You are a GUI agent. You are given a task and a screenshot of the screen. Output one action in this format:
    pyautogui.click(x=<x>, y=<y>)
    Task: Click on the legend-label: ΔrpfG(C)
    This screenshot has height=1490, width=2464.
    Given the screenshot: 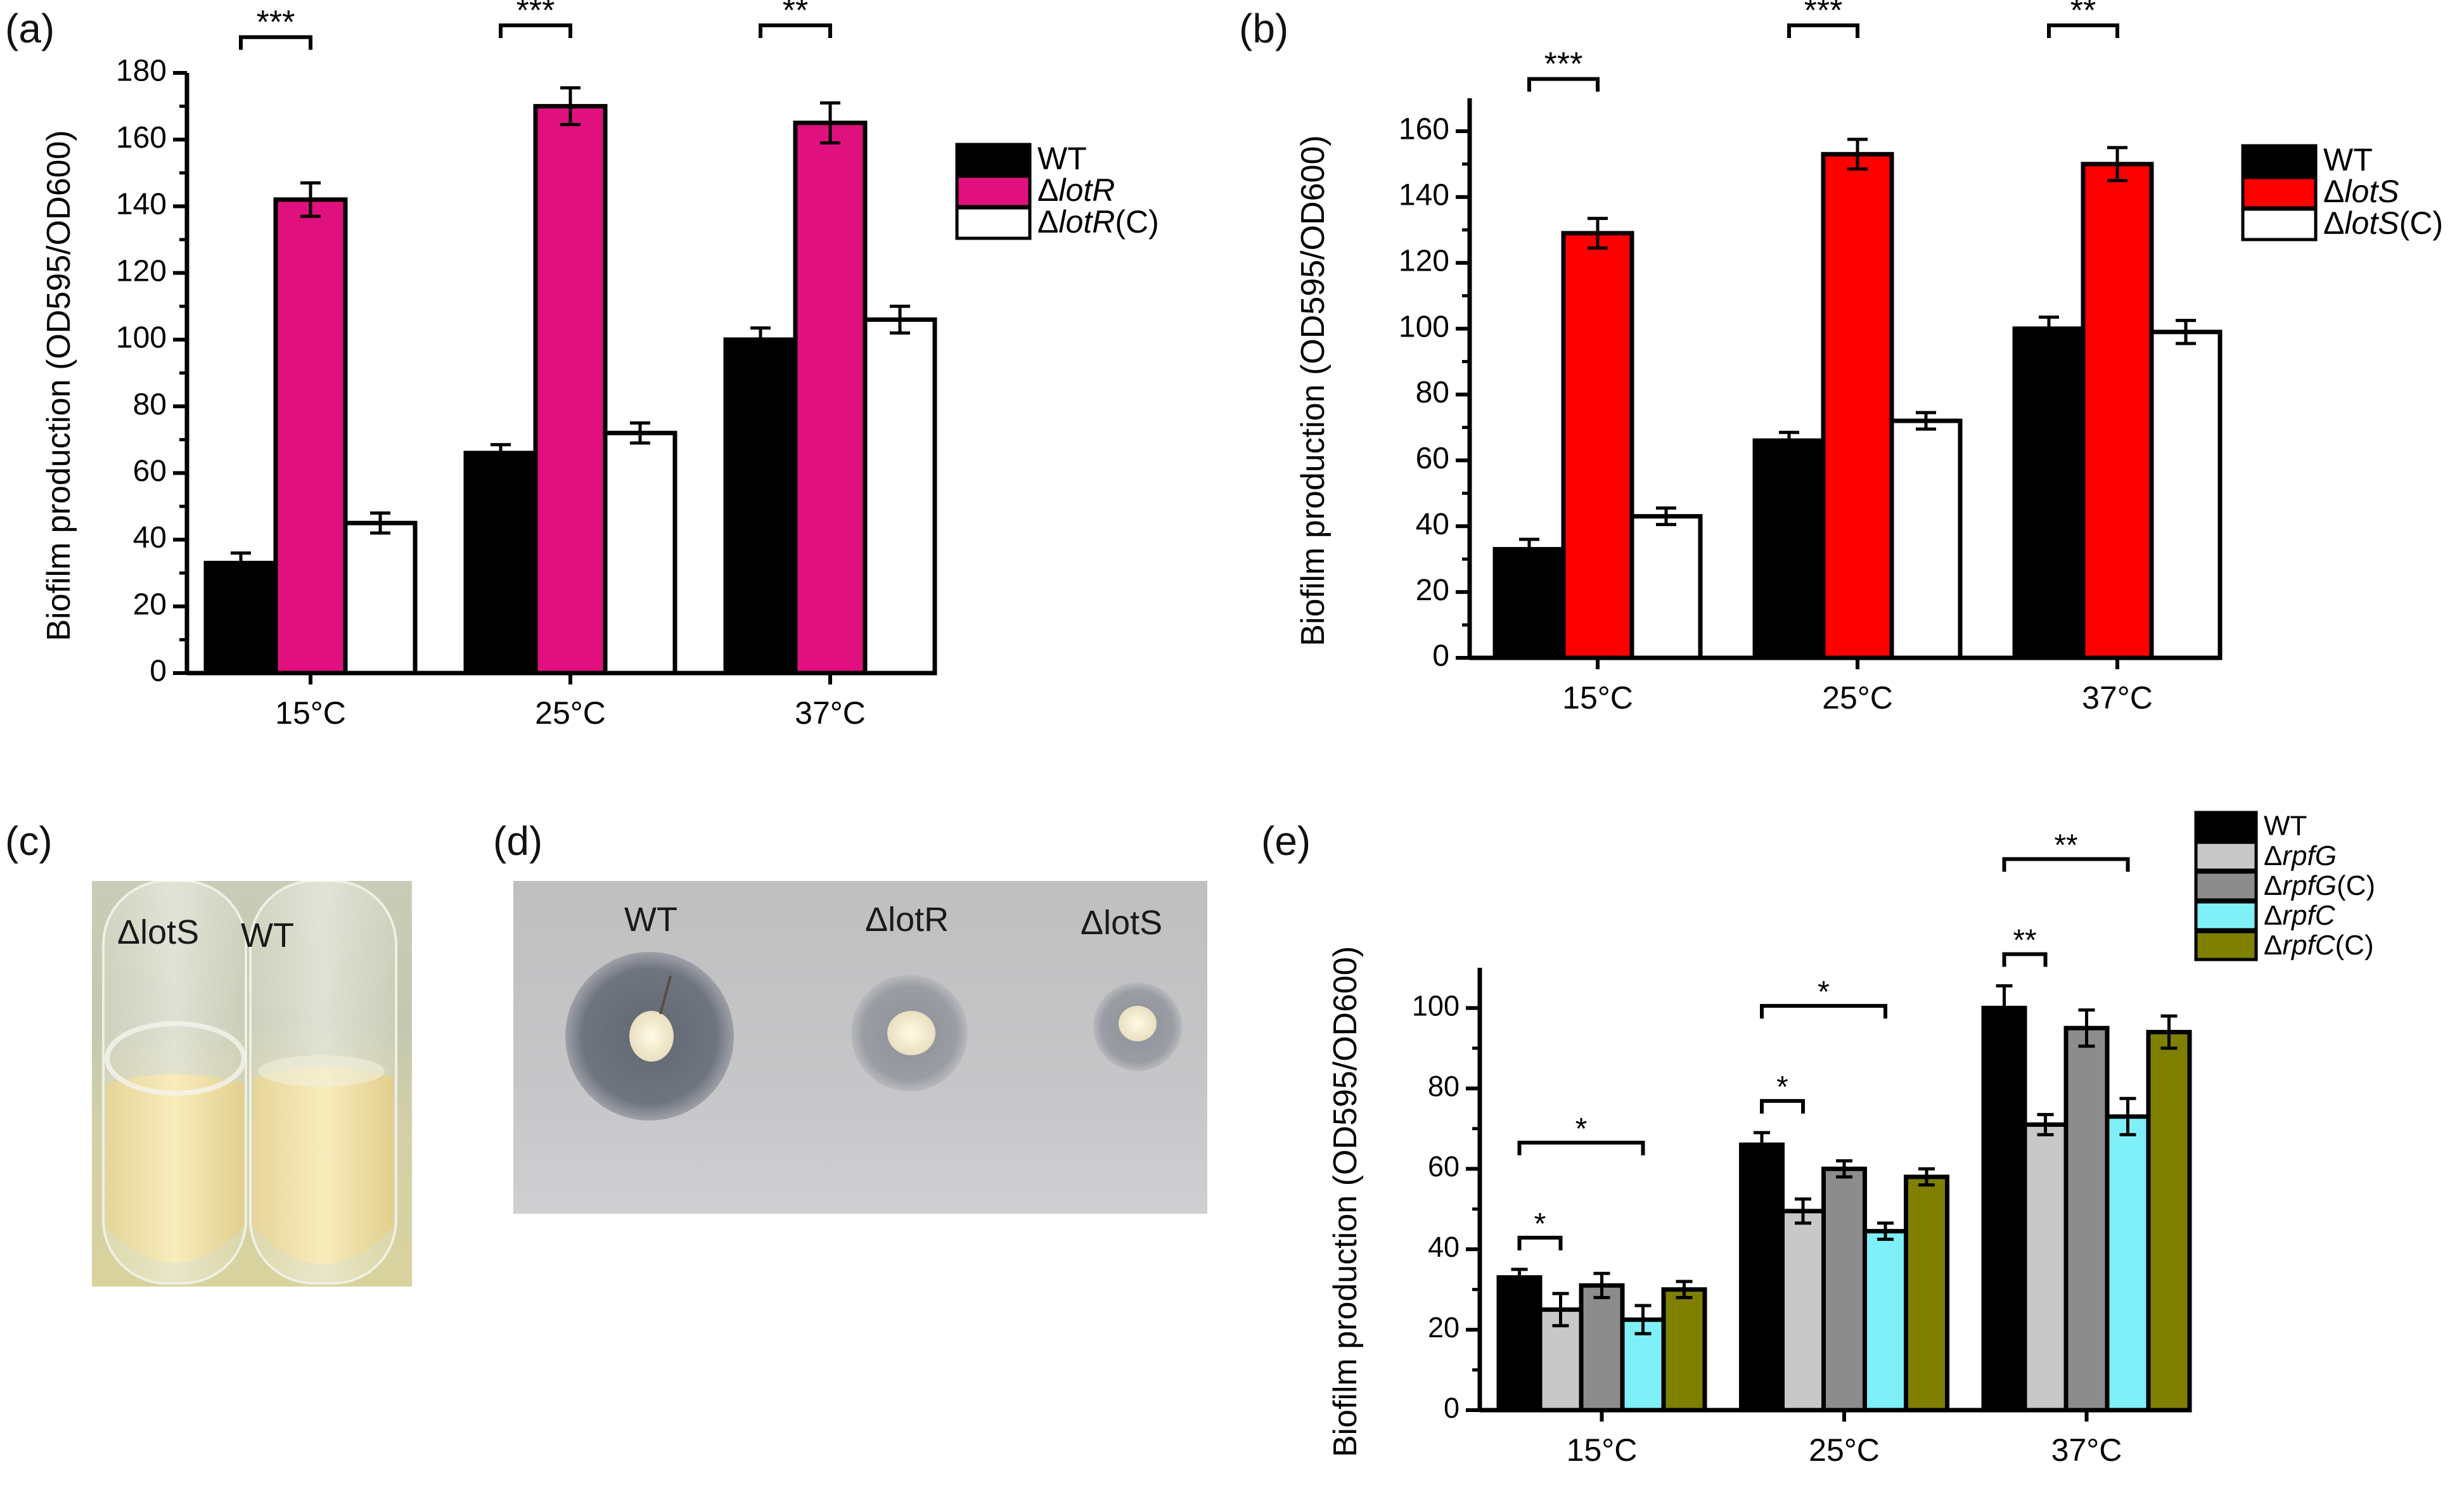 What is the action you would take?
    pyautogui.click(x=2319, y=885)
    